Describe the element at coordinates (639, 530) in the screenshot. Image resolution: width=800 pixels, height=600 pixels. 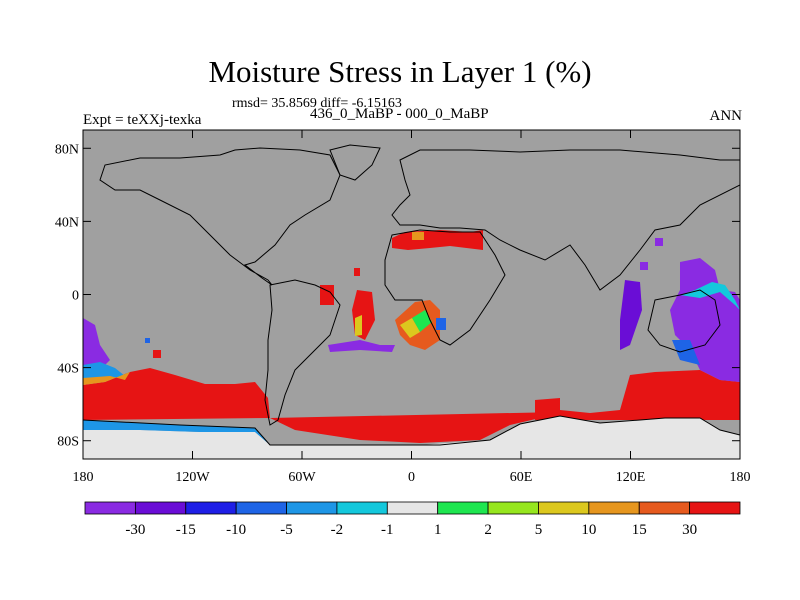
I see `colorbar-label: 15` at that location.